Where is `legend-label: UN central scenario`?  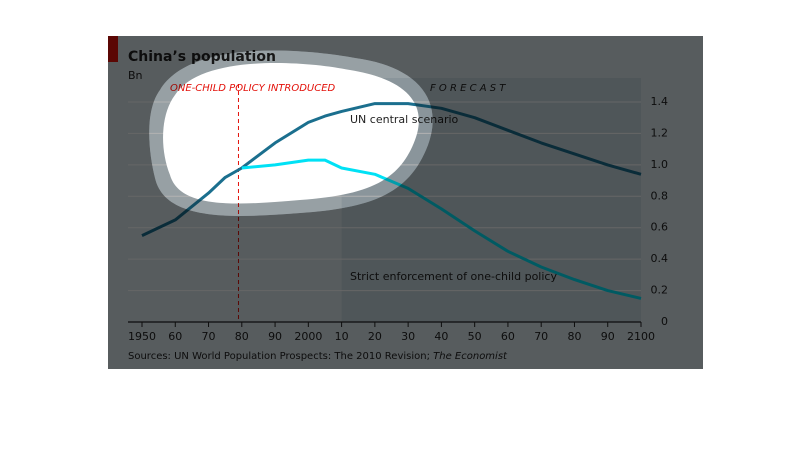 legend-label: UN central scenario is located at coordinates (404, 119).